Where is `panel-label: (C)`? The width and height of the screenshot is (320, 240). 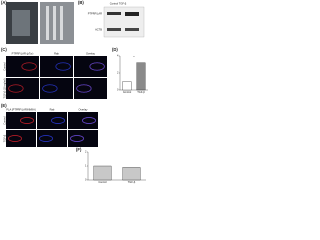 panel-label: (C) is located at coordinates (4, 49).